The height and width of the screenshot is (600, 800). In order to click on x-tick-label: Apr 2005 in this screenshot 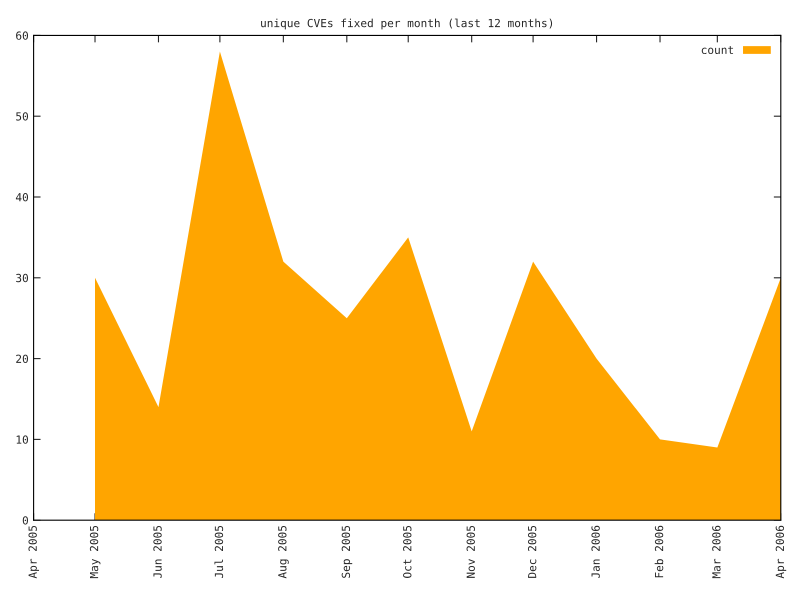, I will do `click(34, 552)`.